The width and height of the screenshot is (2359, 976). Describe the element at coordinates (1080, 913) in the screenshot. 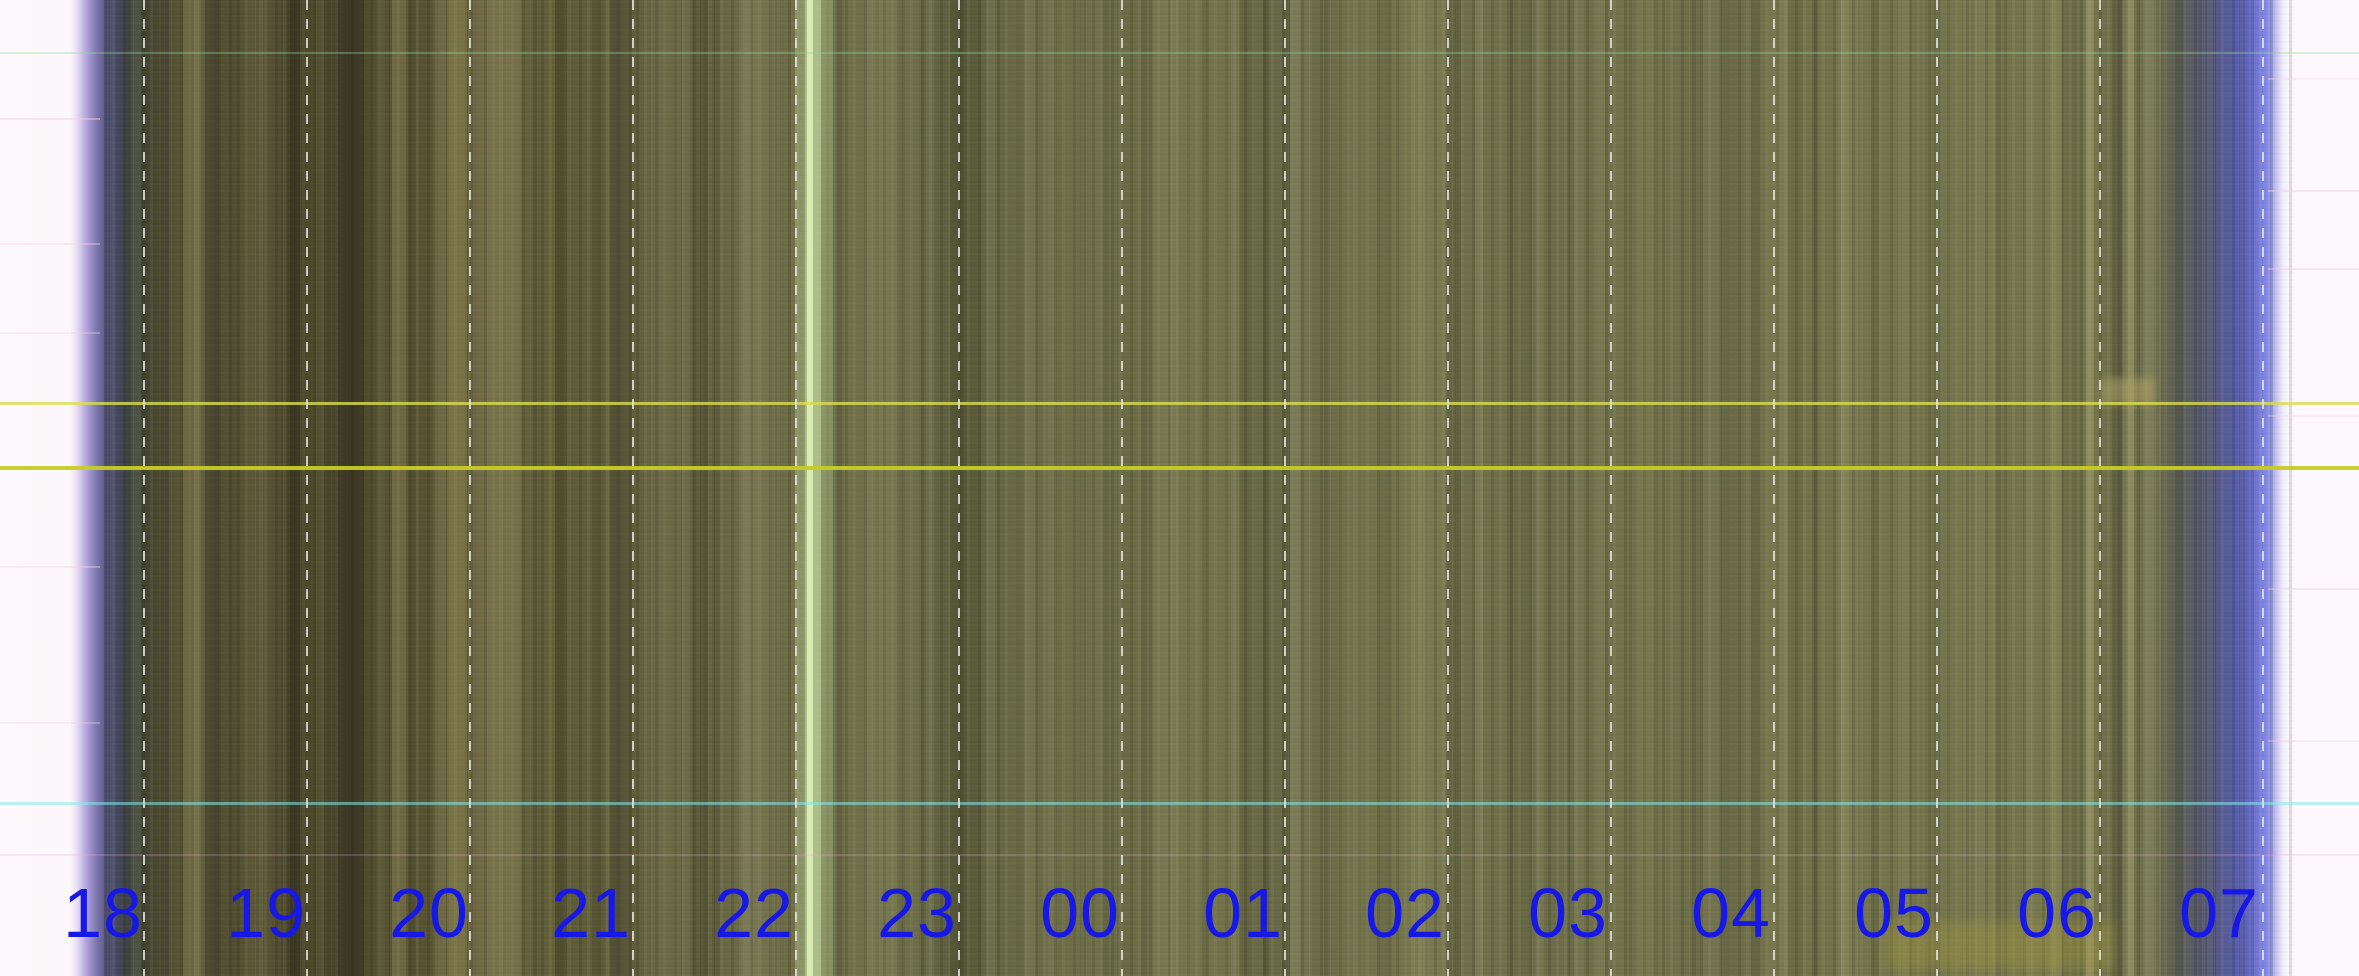

I see `hour-tick-label: 00` at that location.